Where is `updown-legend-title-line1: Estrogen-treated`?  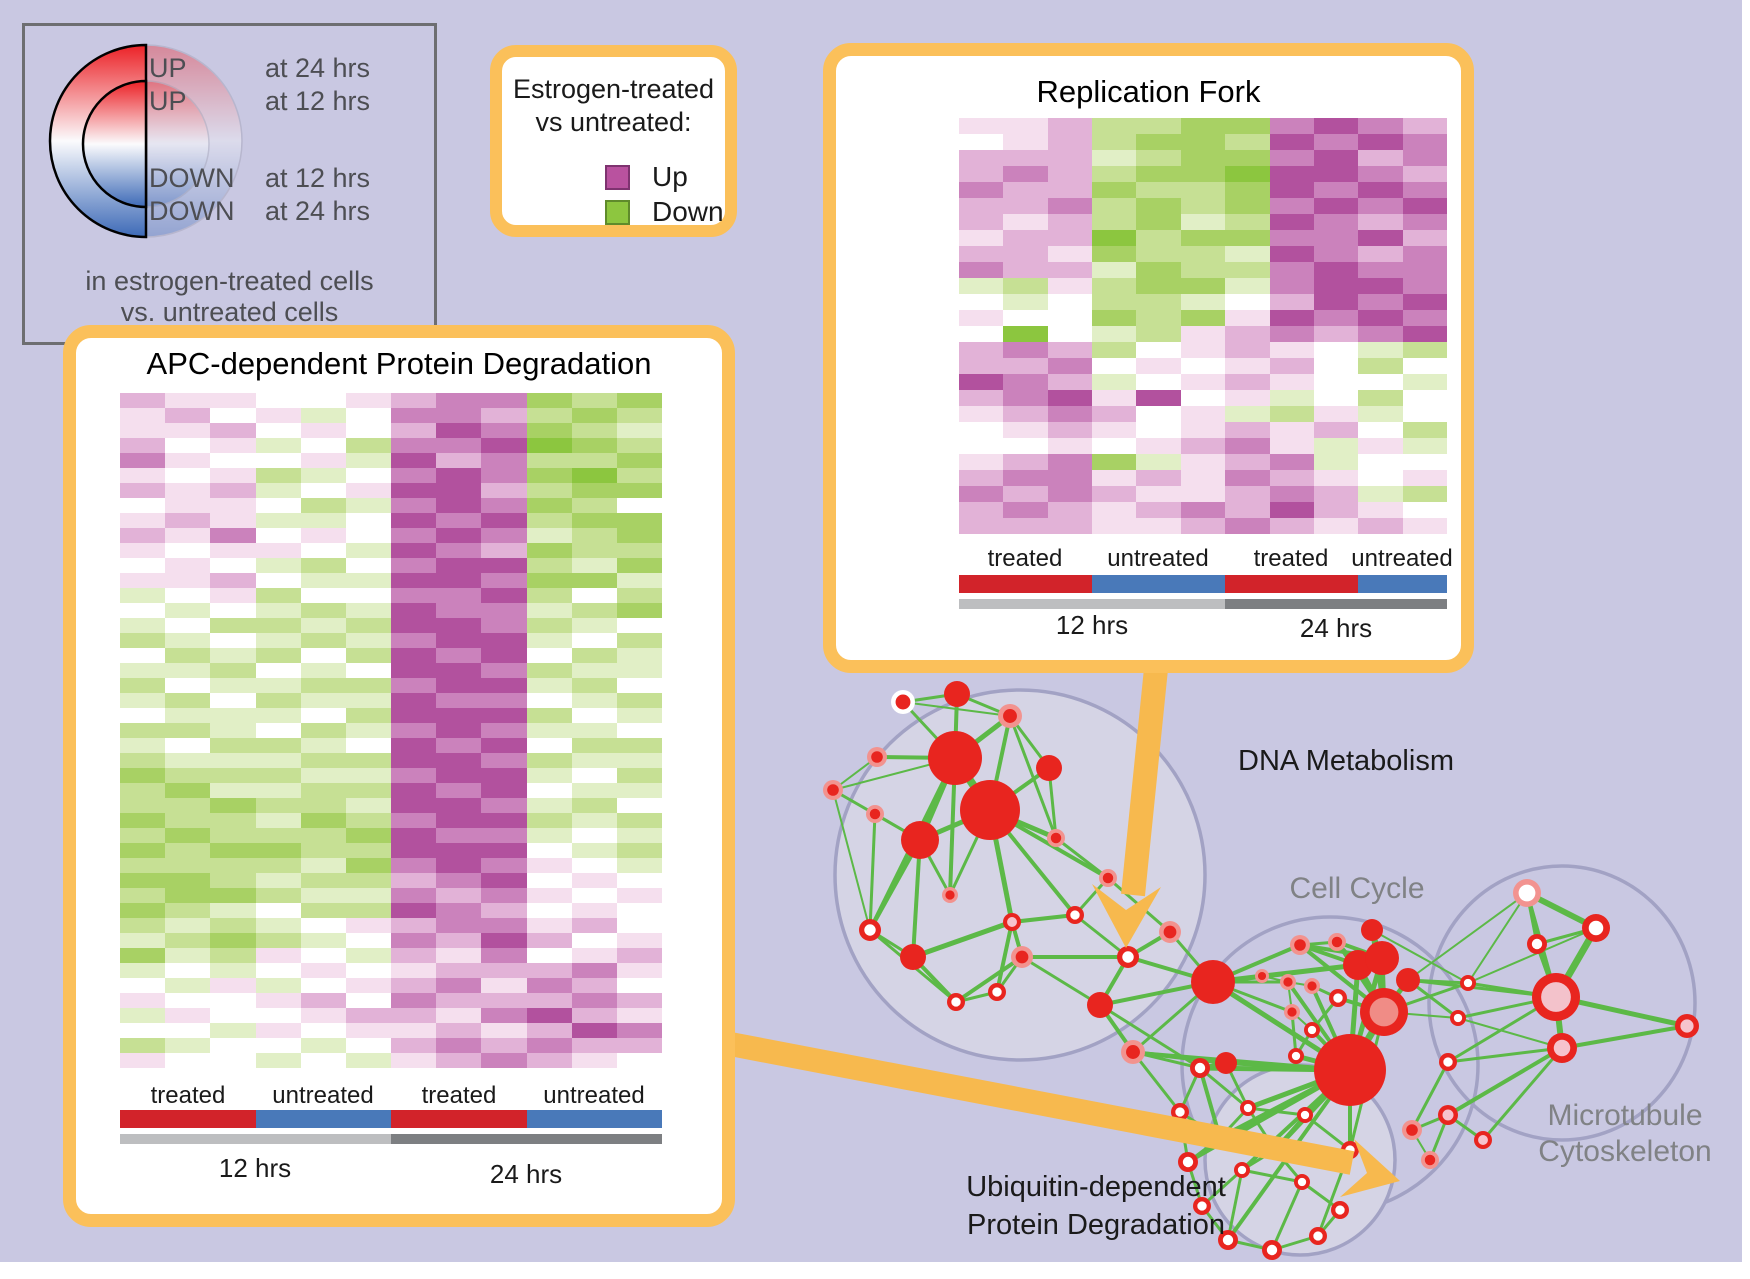
updown-legend-title-line1: Estrogen-treated is located at coordinates (613, 89).